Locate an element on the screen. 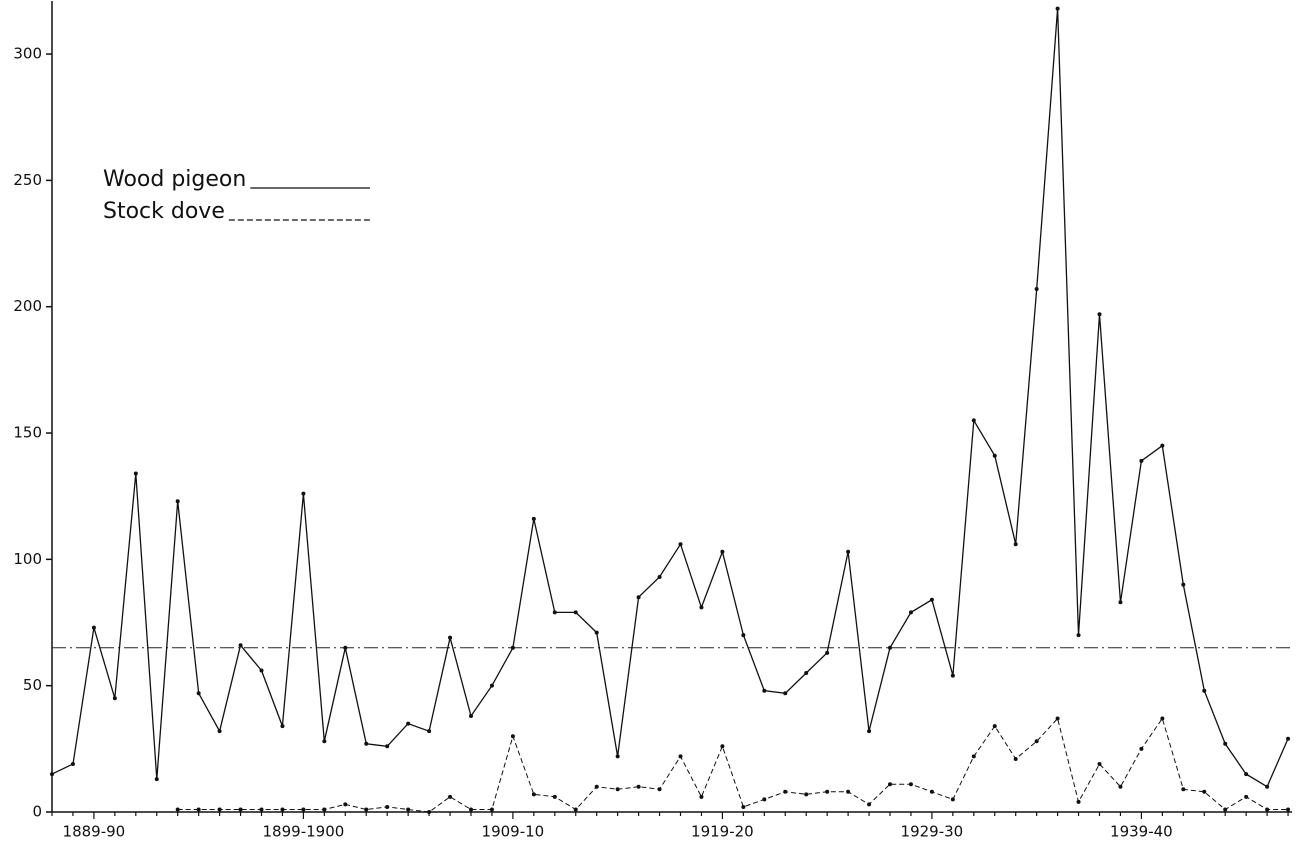 The image size is (1297, 842). y-tick-label: 300 is located at coordinates (27, 54).